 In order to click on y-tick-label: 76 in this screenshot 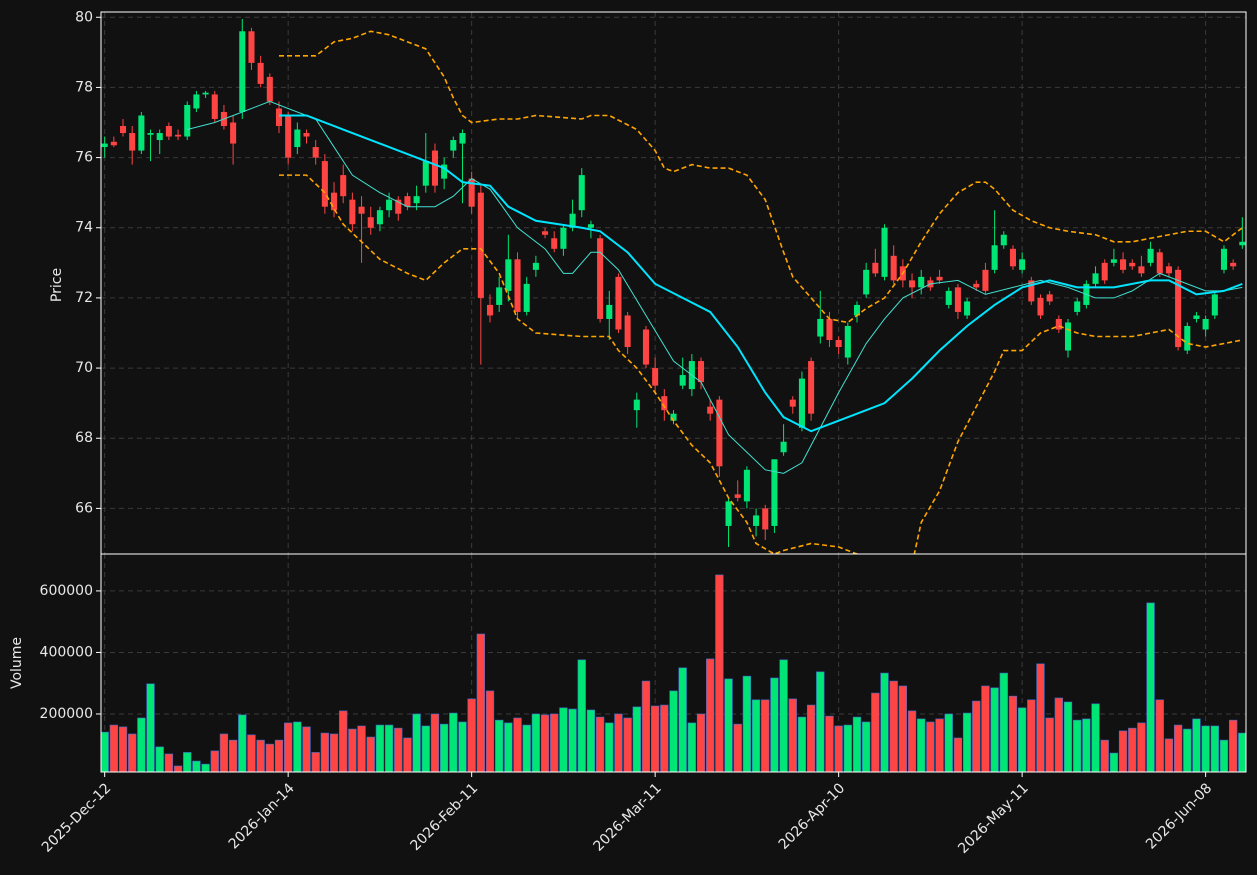, I will do `click(84, 158)`.